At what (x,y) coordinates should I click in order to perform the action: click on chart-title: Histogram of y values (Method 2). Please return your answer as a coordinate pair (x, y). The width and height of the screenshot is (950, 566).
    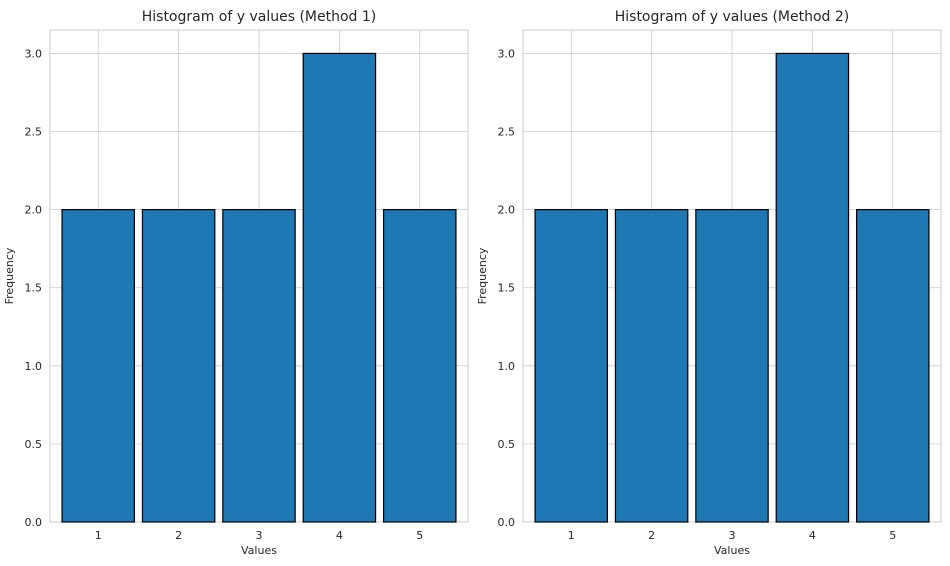
    Looking at the image, I should click on (732, 17).